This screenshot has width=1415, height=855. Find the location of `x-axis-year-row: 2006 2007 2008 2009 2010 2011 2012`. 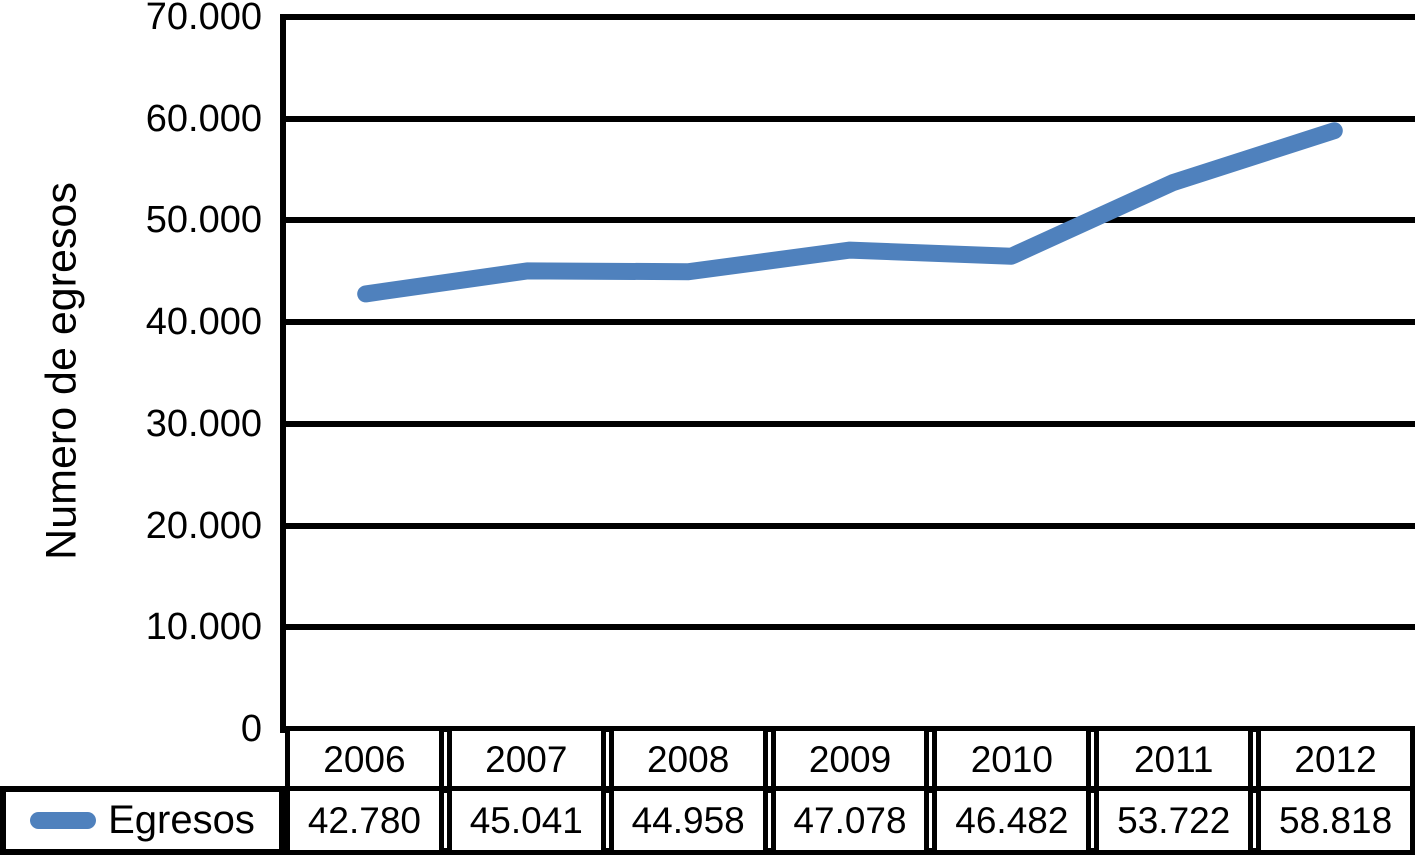

x-axis-year-row: 2006 2007 2008 2009 2010 2011 2012 is located at coordinates (850, 759).